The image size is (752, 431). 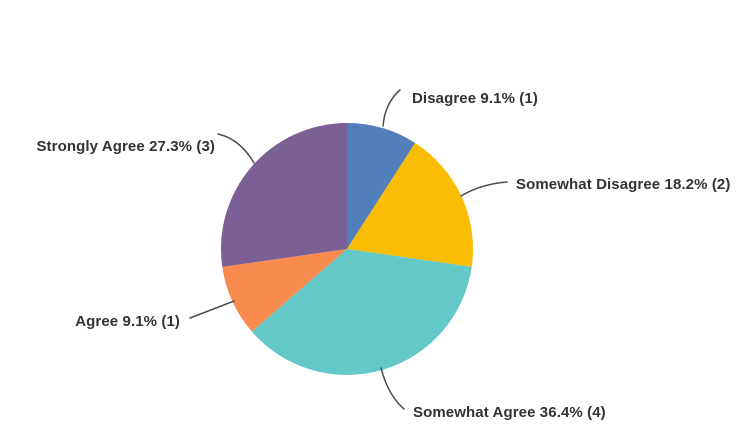 I want to click on pie-slice-somewhat-agree, so click(x=361, y=312).